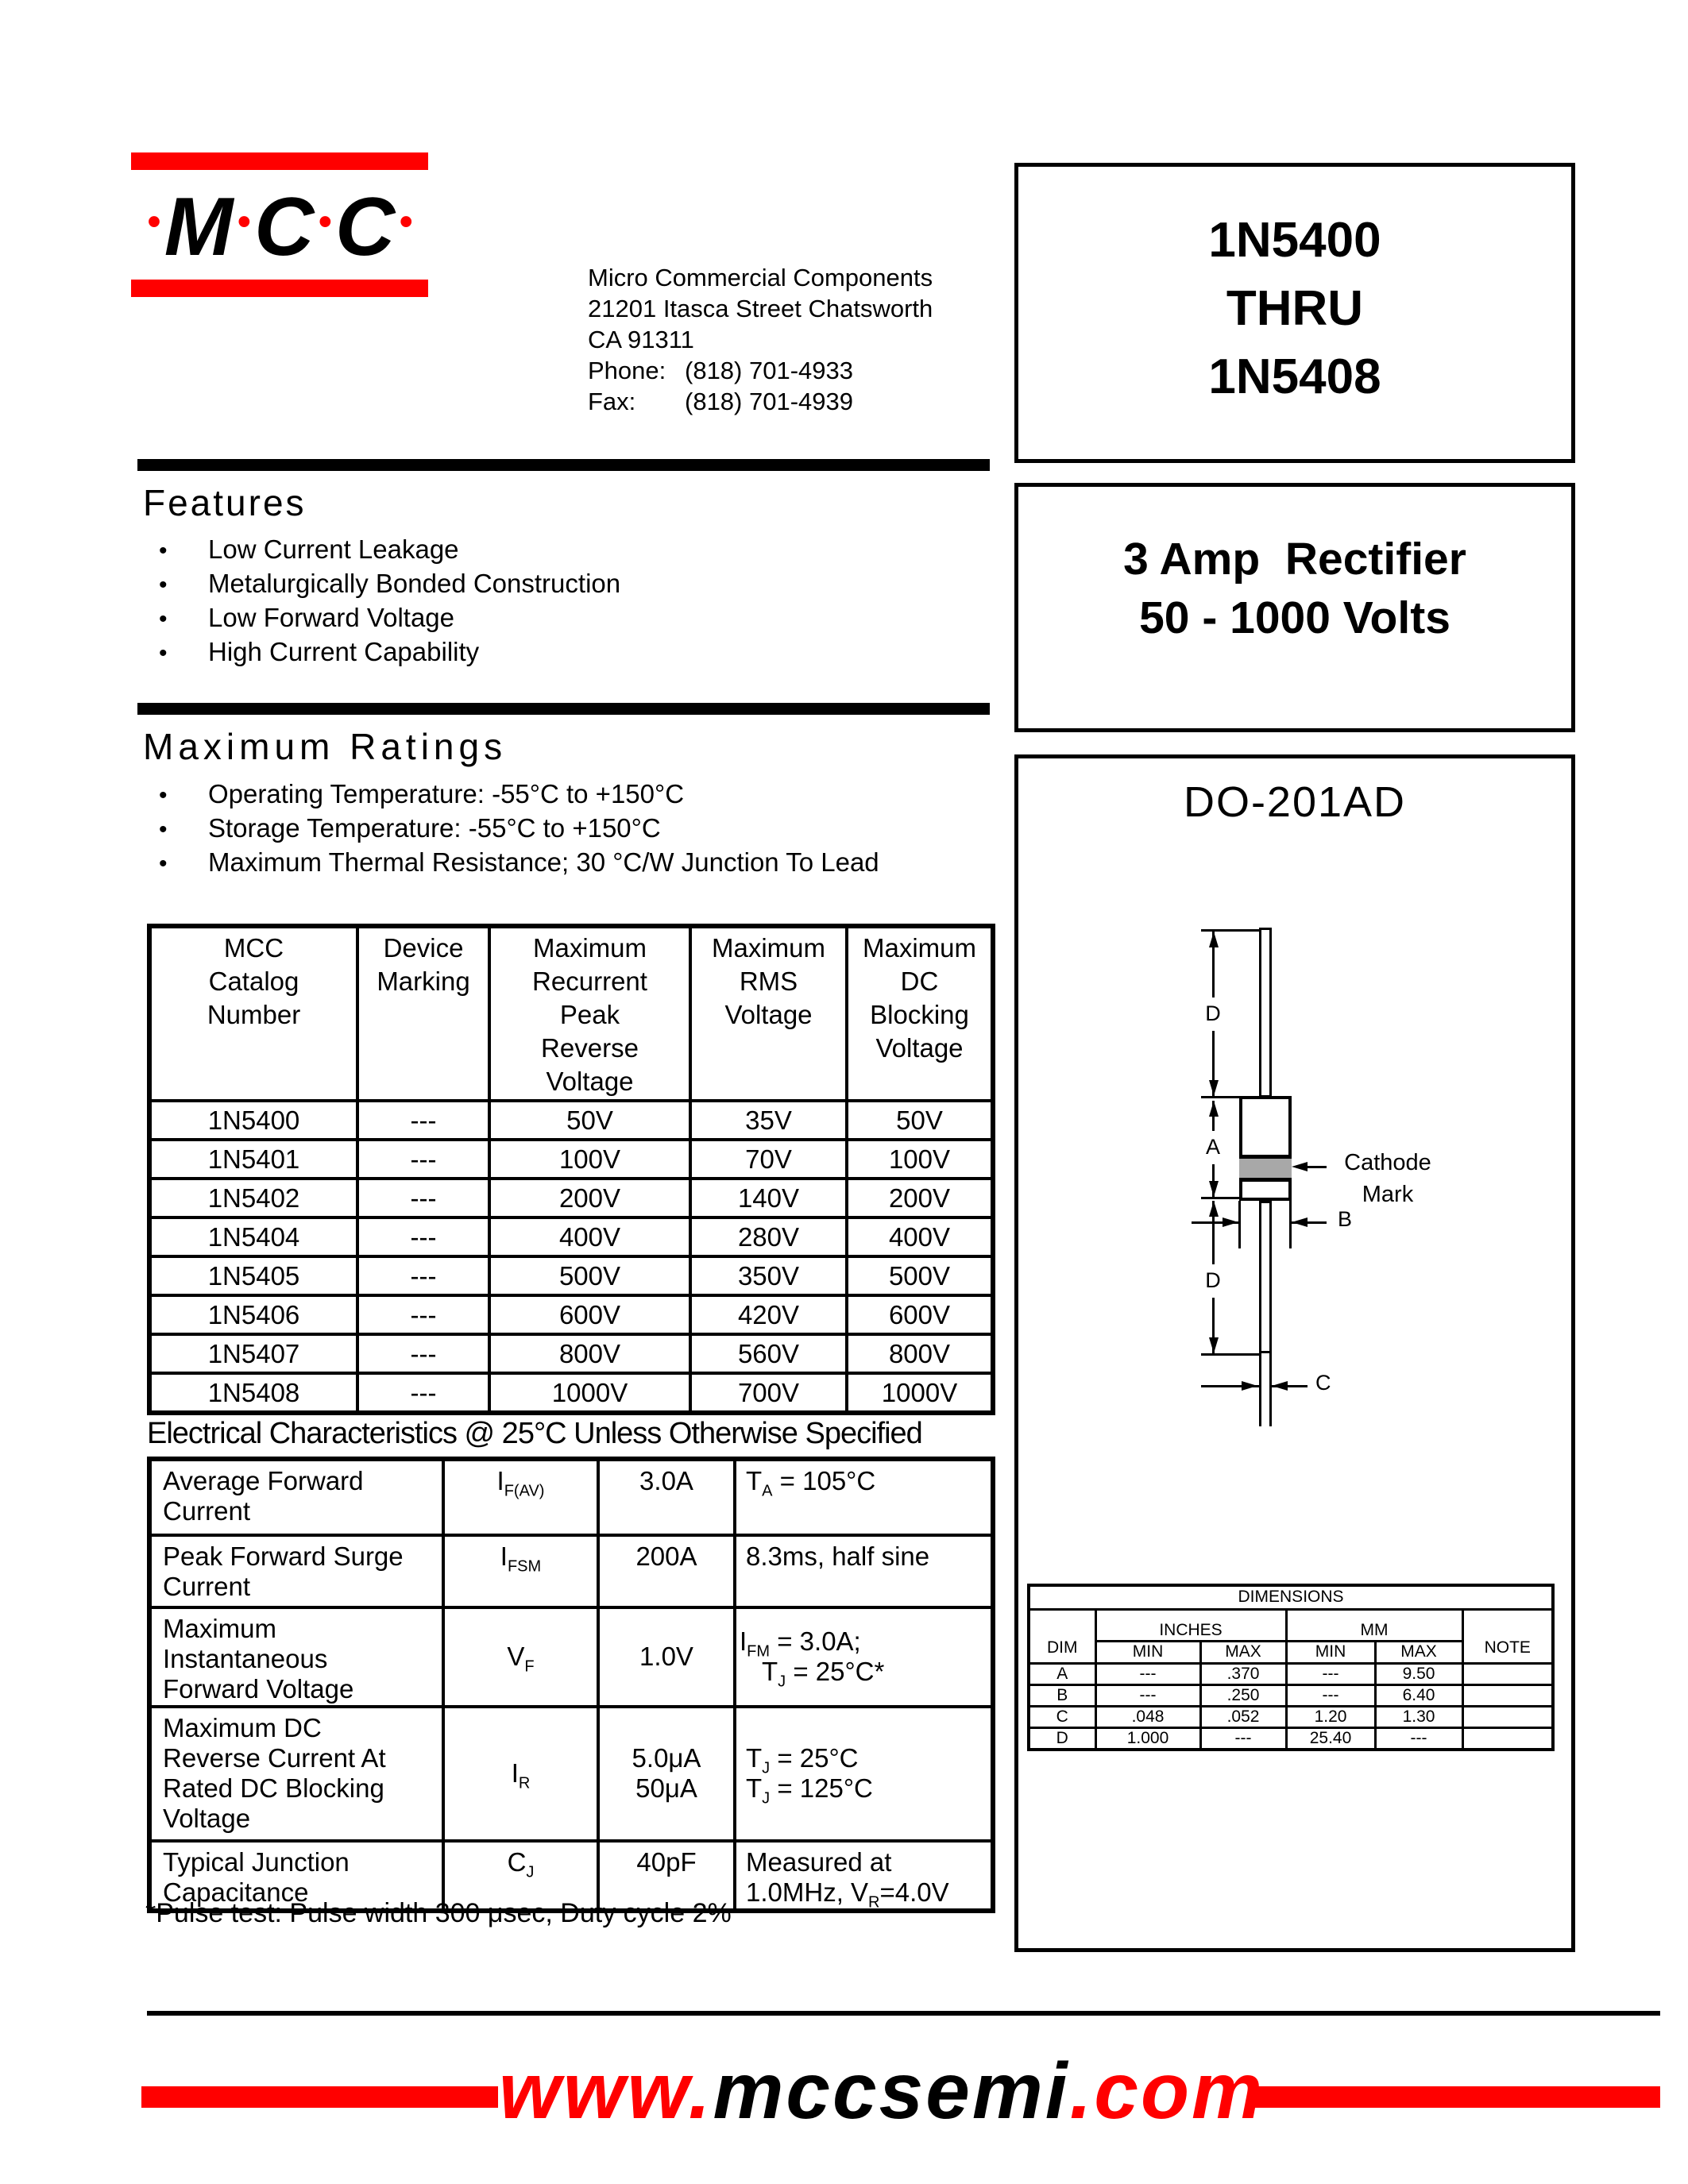 This screenshot has height=2184, width=1688. Describe the element at coordinates (1235, 930) in the screenshot. I see `diagram-tick` at that location.